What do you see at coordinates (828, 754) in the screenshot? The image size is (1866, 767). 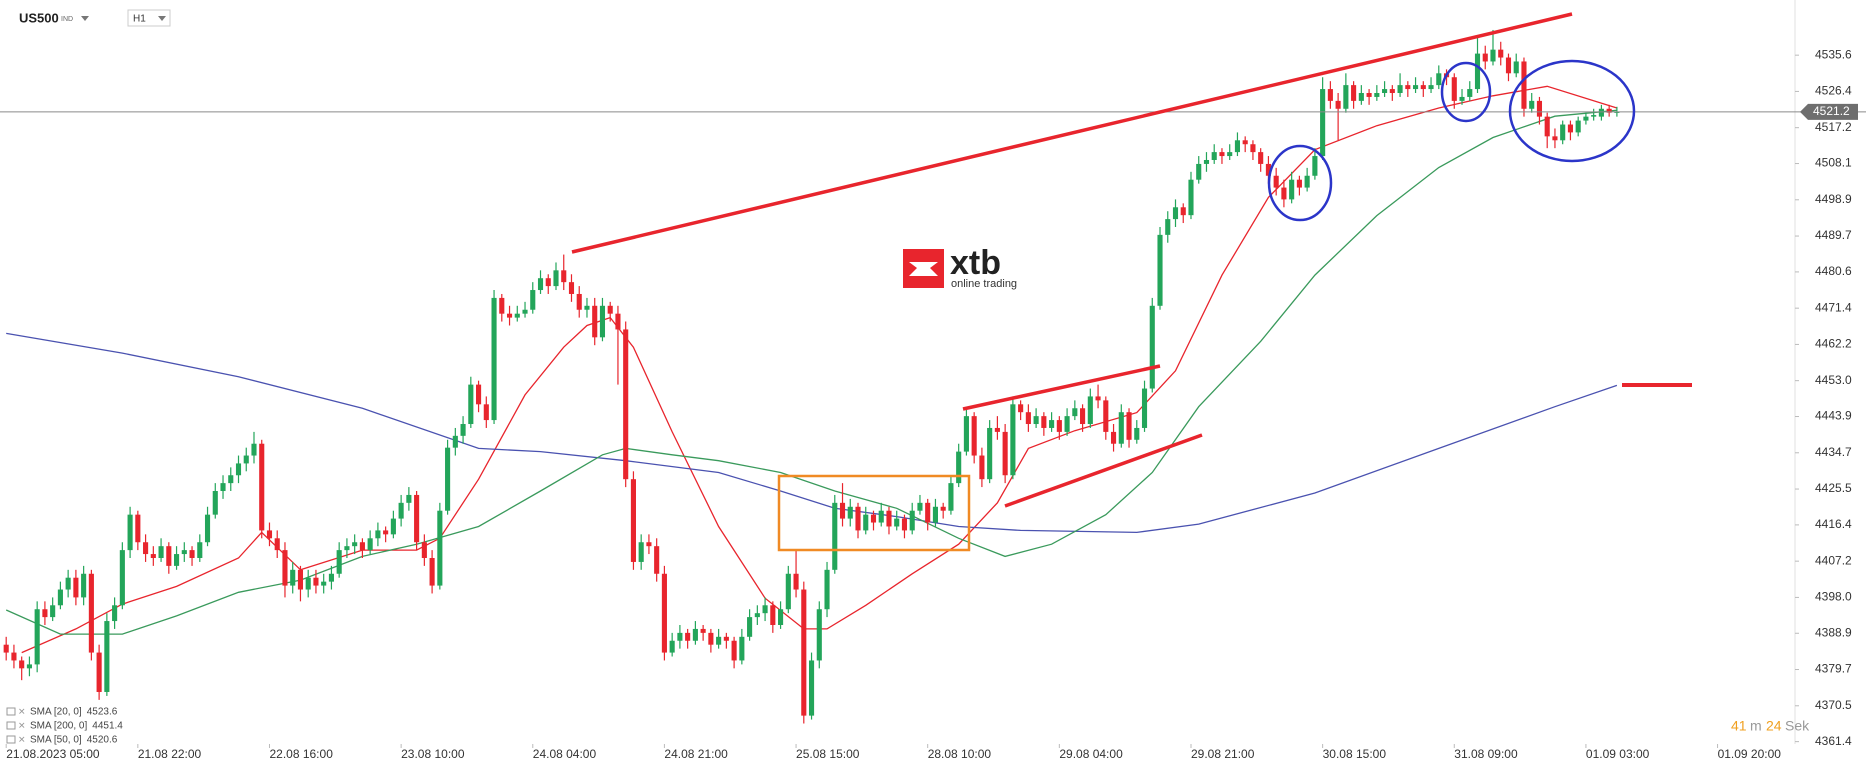 I see `x-tick-label: 25.08 15:00` at bounding box center [828, 754].